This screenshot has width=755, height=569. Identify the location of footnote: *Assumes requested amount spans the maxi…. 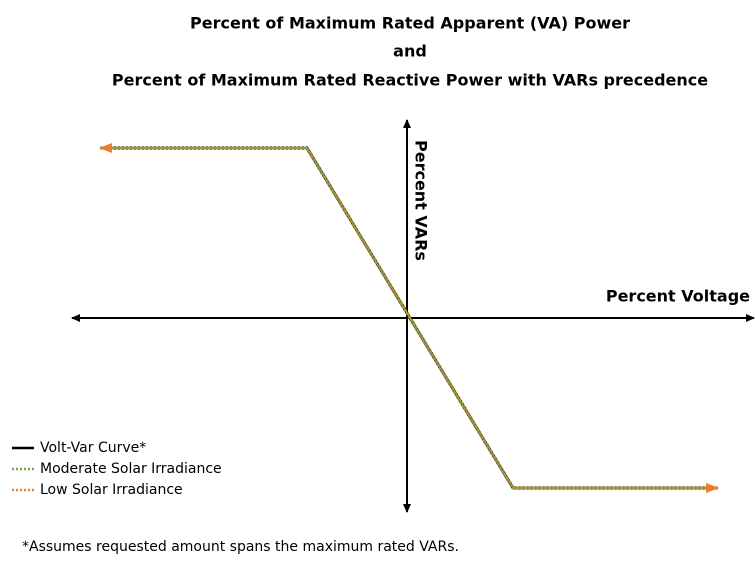
(240, 547).